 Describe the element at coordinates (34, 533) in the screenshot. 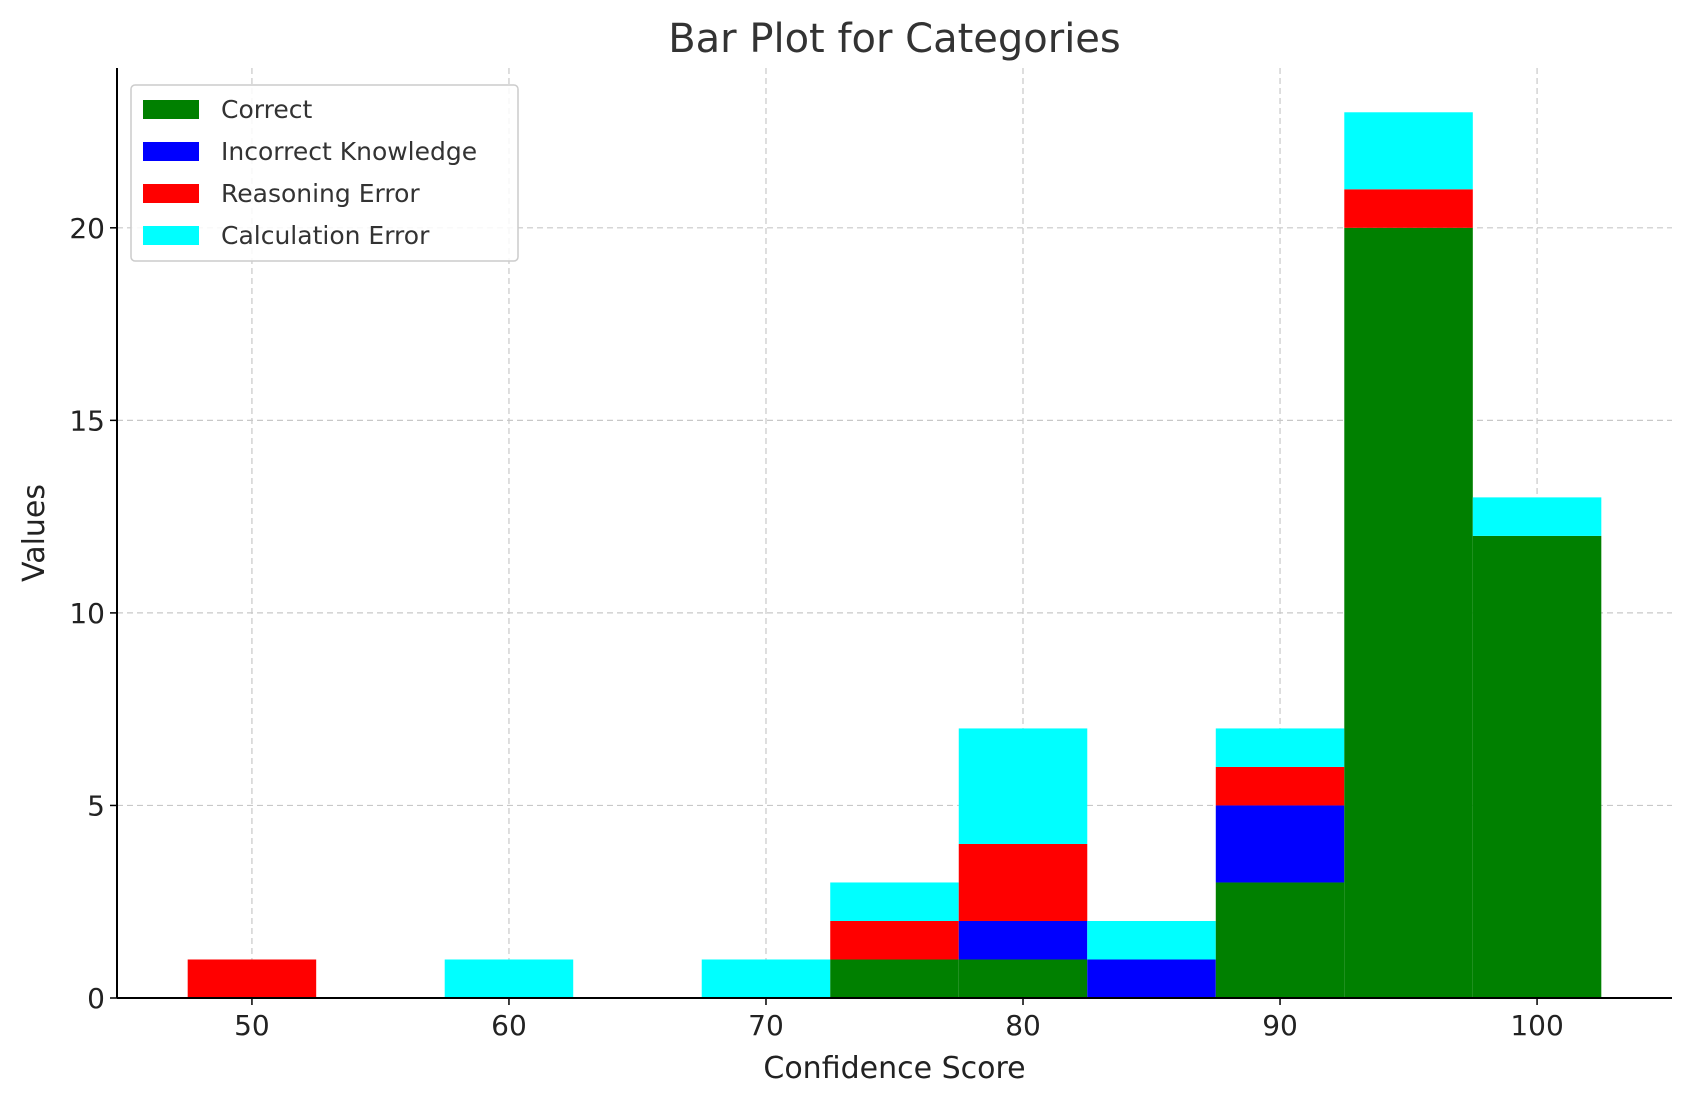

I see `y-axis-label: Values` at that location.